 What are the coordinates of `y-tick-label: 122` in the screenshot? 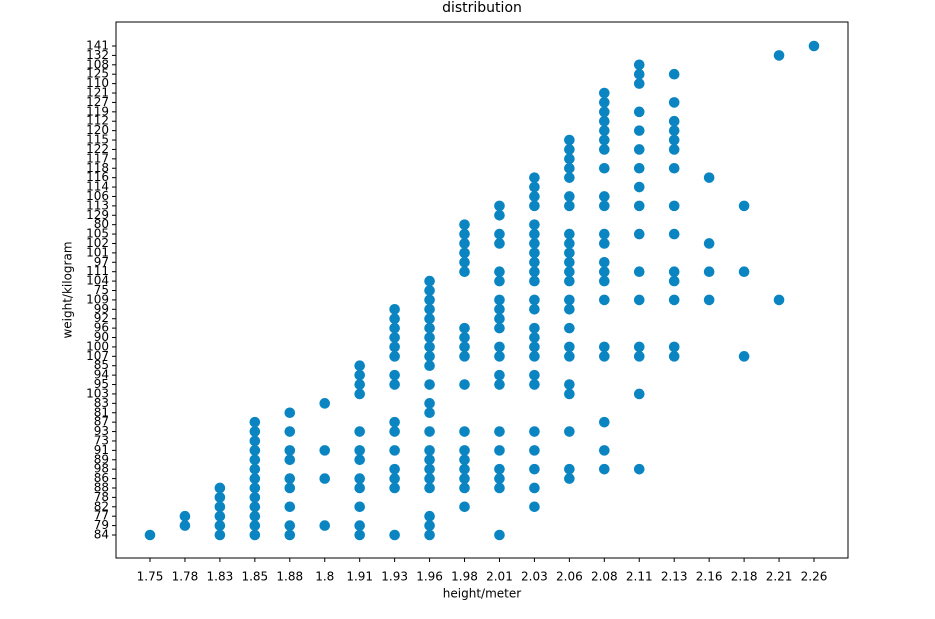 It's located at (97, 149).